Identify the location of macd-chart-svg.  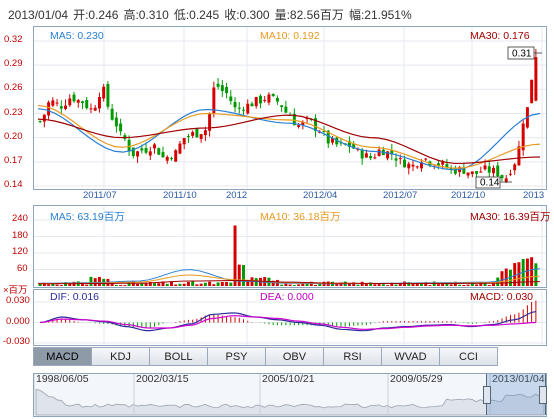
(290, 317).